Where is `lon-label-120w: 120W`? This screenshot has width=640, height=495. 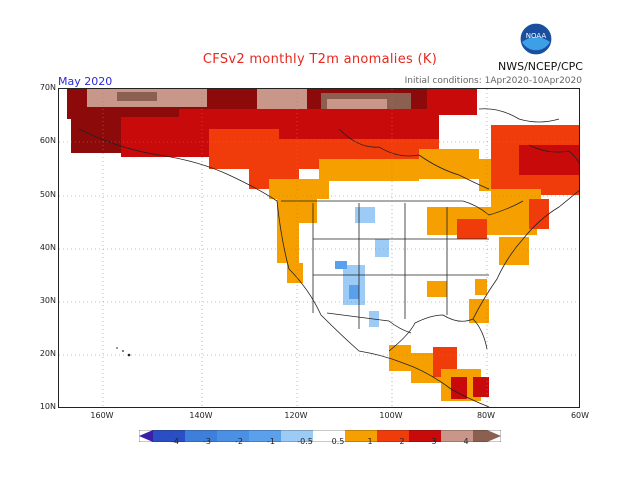 lon-label-120w: 120W is located at coordinates (296, 415).